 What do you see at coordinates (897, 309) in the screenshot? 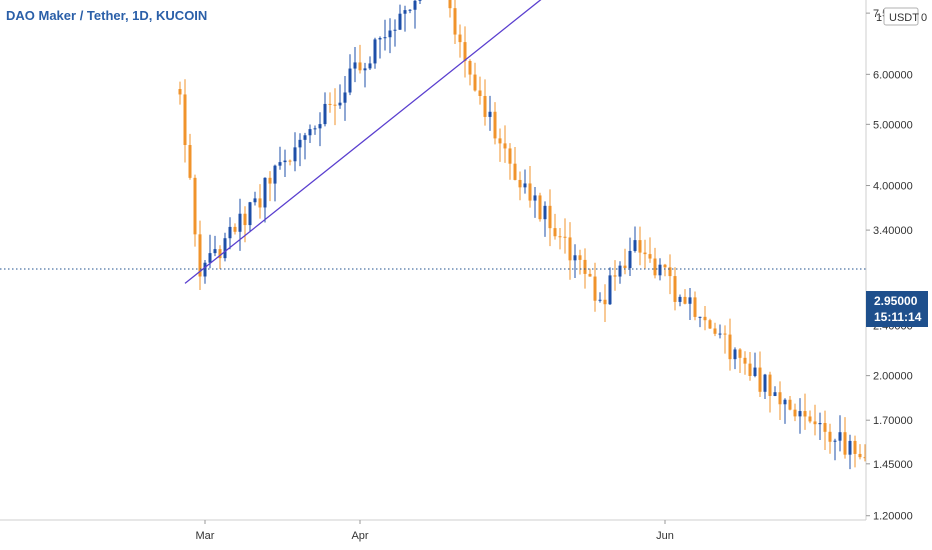
I see `price-badge-bg` at bounding box center [897, 309].